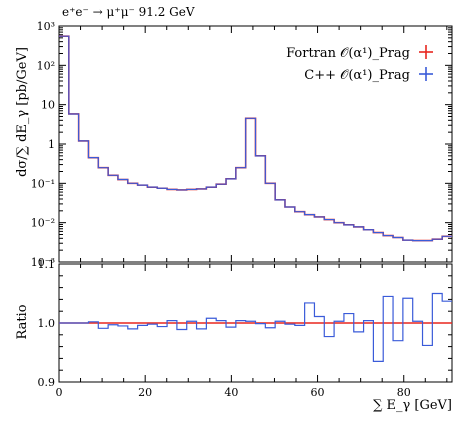  What do you see at coordinates (22, 321) in the screenshot?
I see `ratio-axis-label: Ratio` at bounding box center [22, 321].